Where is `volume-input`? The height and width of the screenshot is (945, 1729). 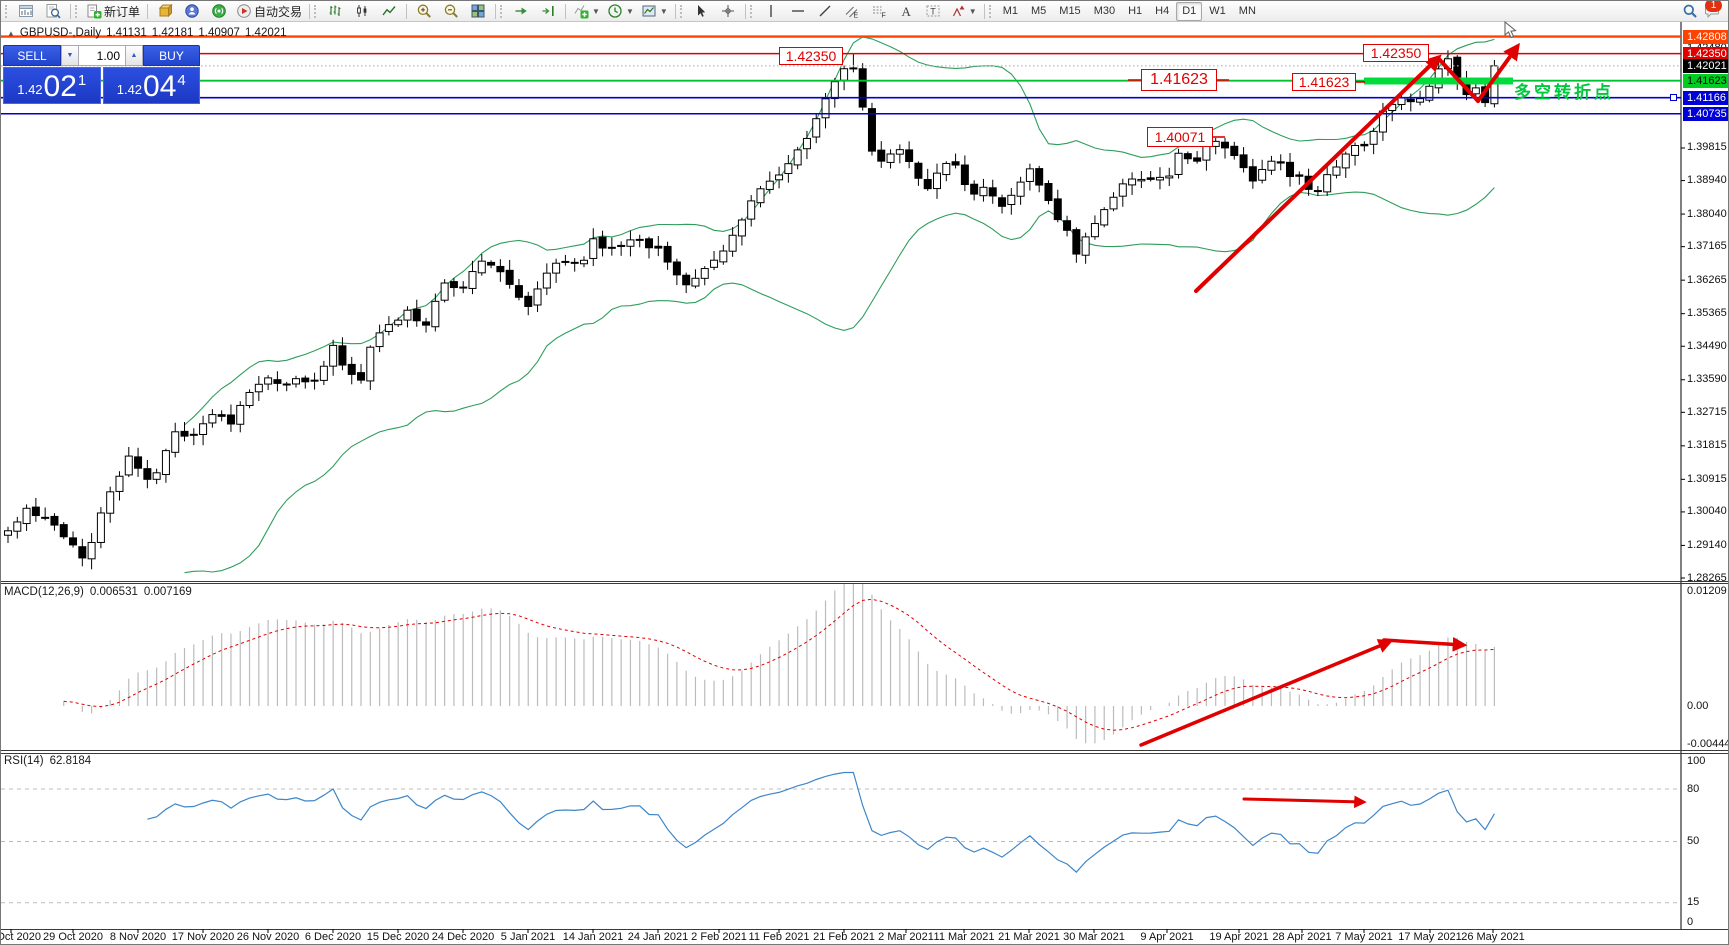
volume-input is located at coordinates (102, 55).